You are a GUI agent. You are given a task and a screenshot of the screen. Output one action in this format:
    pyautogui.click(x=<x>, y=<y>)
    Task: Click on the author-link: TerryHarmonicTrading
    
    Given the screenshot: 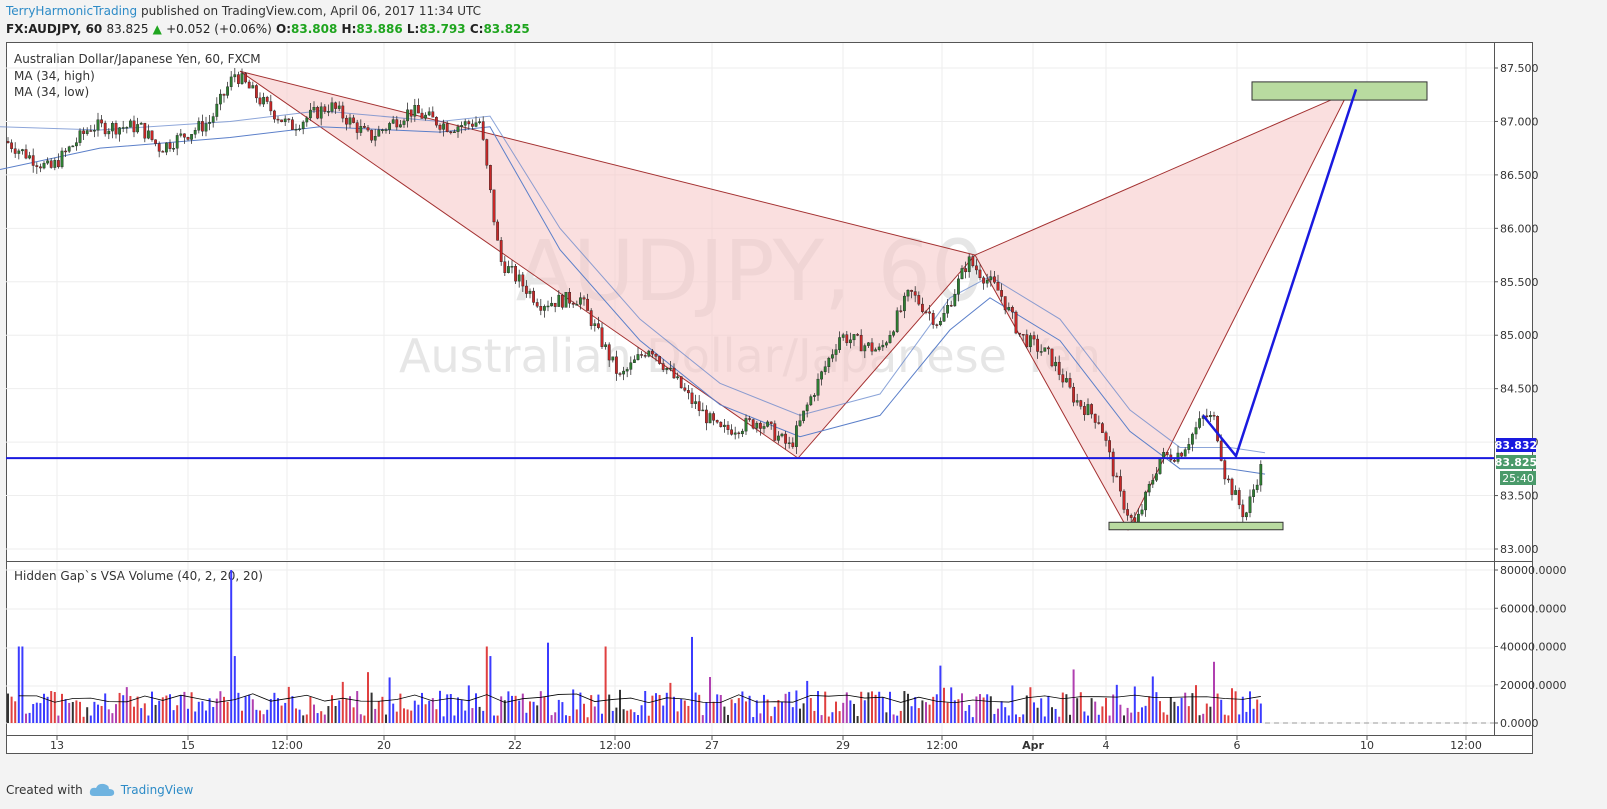 What is the action you would take?
    pyautogui.click(x=72, y=11)
    